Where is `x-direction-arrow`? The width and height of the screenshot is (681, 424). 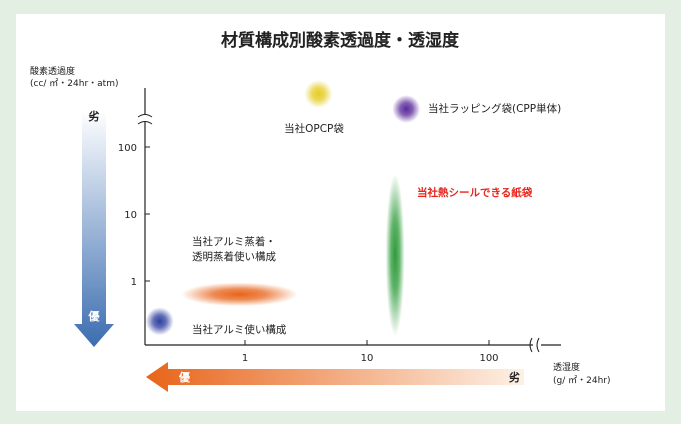
x-direction-arrow is located at coordinates (335, 377).